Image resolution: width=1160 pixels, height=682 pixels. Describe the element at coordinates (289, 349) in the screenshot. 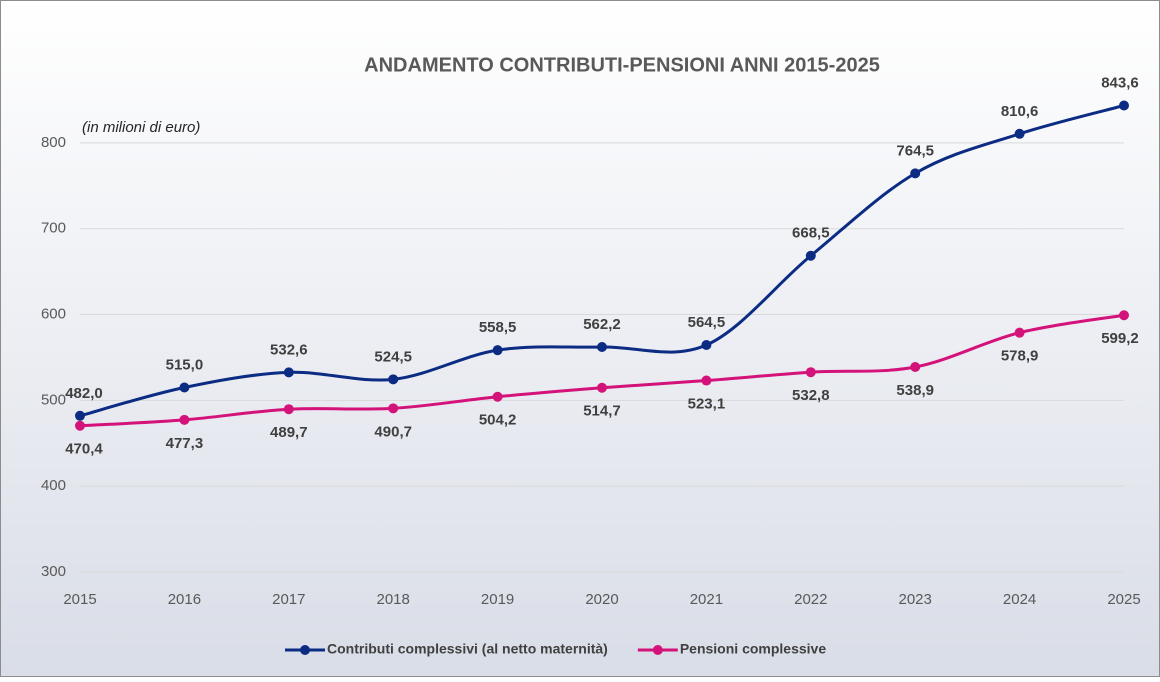

I see `data-label: 532,6` at that location.